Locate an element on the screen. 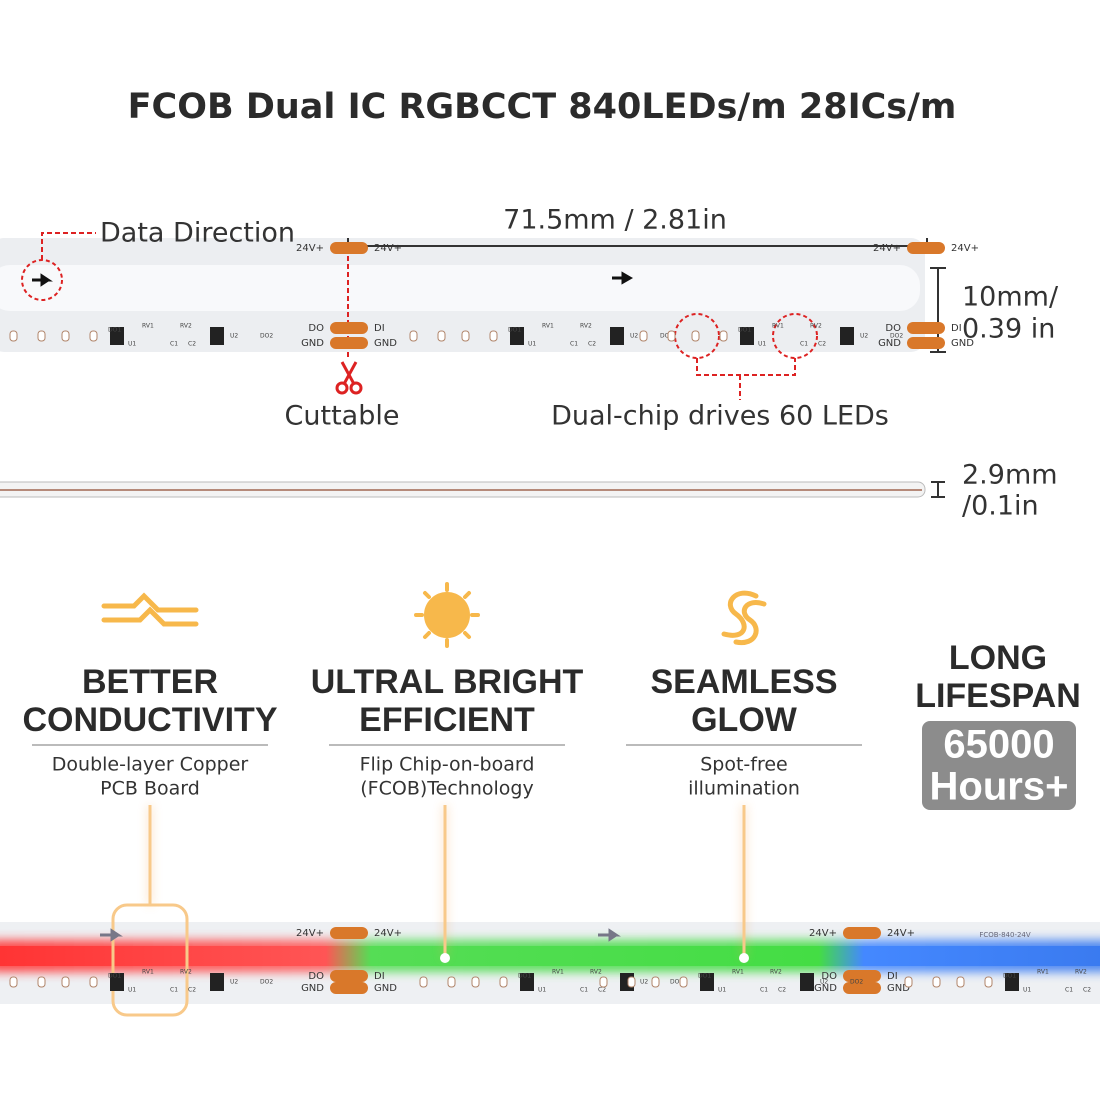  strip-top is located at coordinates (462, 295).